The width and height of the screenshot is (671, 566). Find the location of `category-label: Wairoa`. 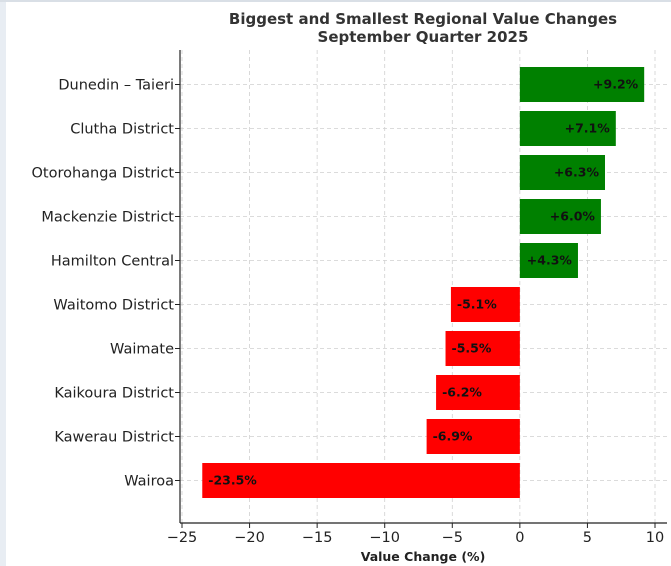

category-label: Wairoa is located at coordinates (149, 482).